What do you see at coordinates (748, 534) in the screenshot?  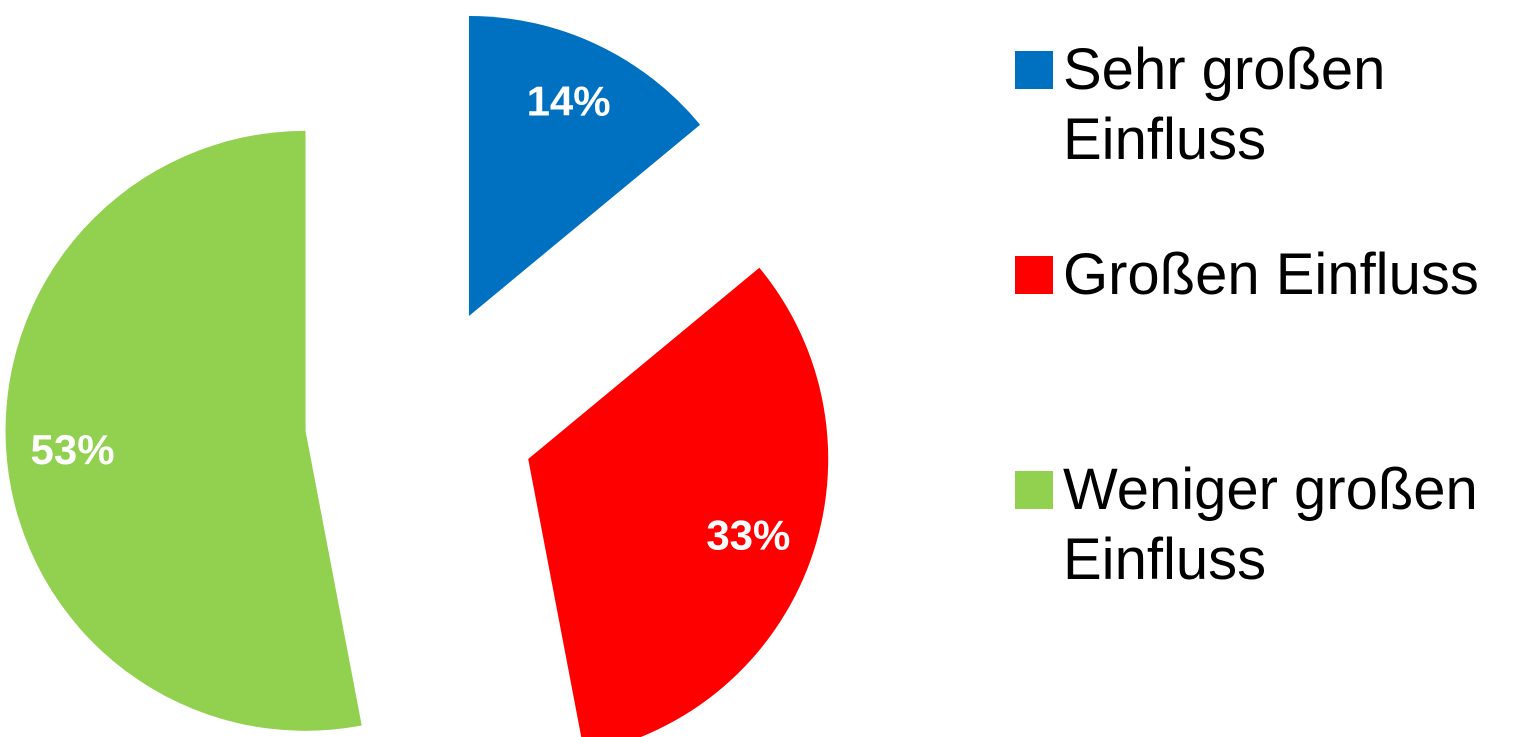 I see `slice-label: 33%` at bounding box center [748, 534].